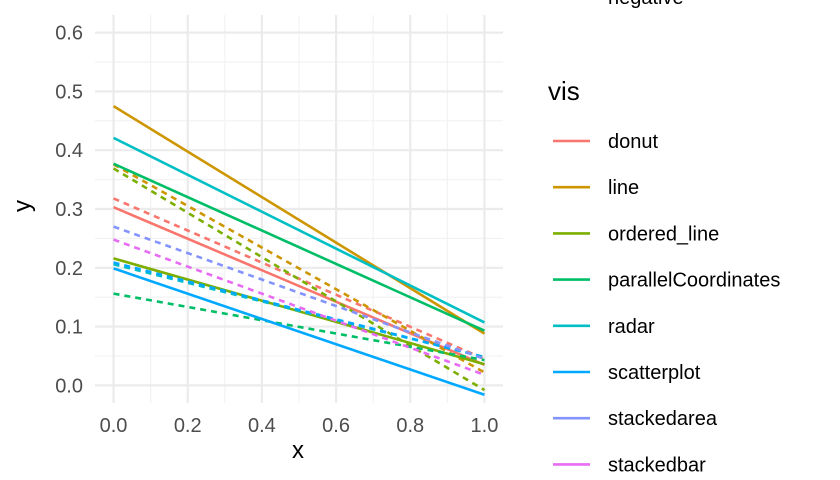 Image resolution: width=840 pixels, height=480 pixels. What do you see at coordinates (262, 426) in the screenshot?
I see `x-tick-label: 0.4` at bounding box center [262, 426].